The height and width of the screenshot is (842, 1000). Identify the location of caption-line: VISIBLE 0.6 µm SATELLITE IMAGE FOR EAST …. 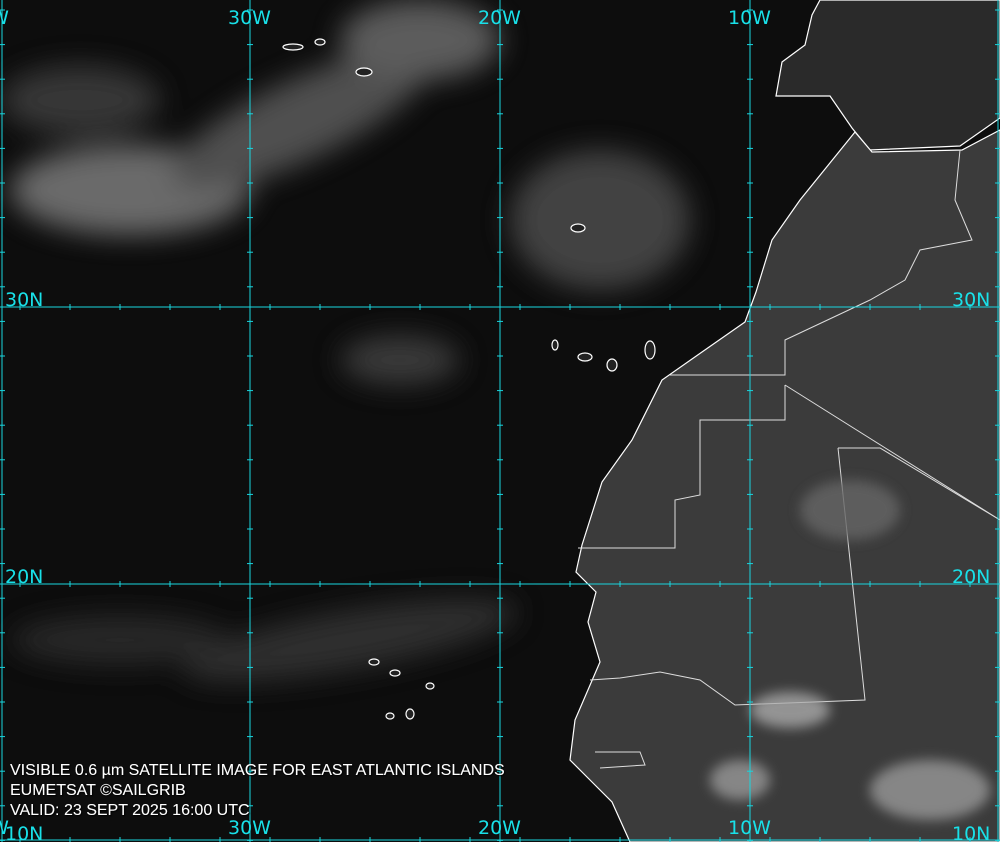
(257, 770).